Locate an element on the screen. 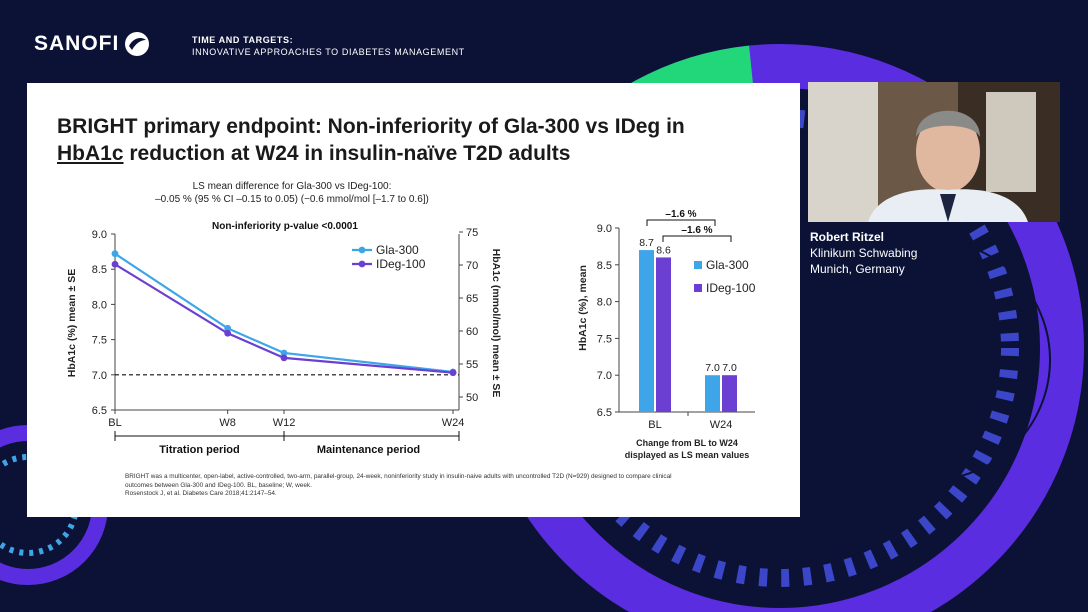 The width and height of the screenshot is (1088, 612). sanofi-bird-icon is located at coordinates (137, 44).